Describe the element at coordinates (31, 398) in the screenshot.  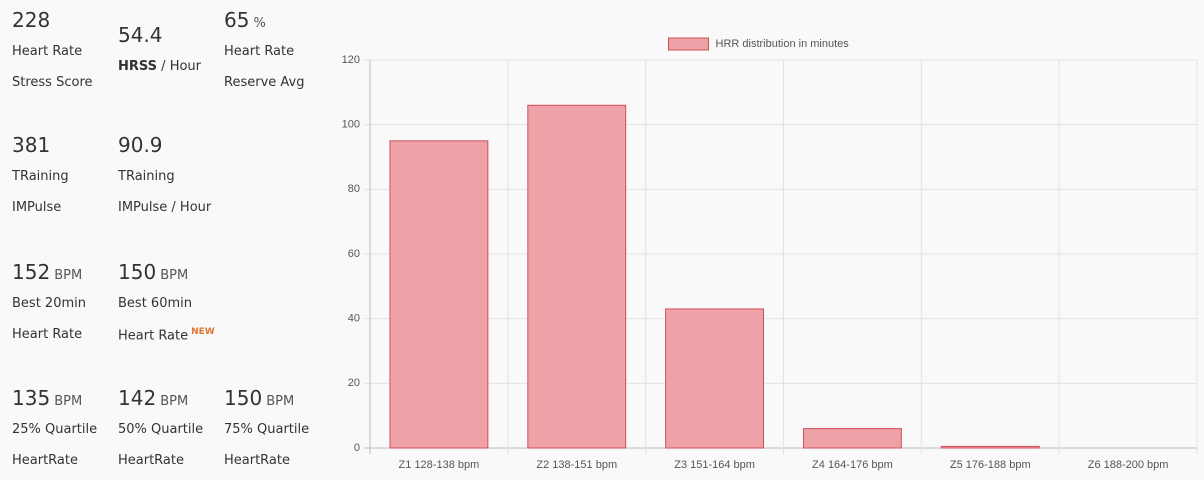
I see `stat-number: 135` at that location.